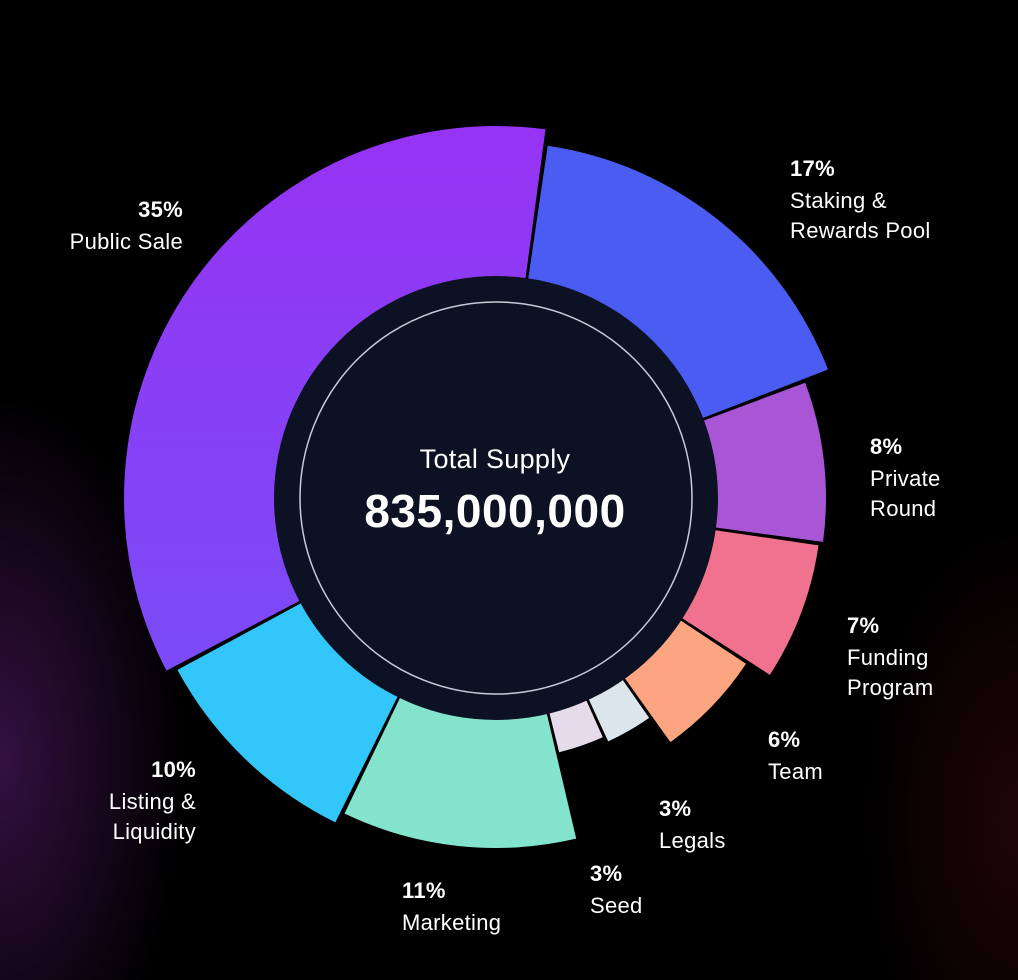 This screenshot has height=980, width=1018. What do you see at coordinates (747, 602) in the screenshot?
I see `donut-slice-funding-program` at bounding box center [747, 602].